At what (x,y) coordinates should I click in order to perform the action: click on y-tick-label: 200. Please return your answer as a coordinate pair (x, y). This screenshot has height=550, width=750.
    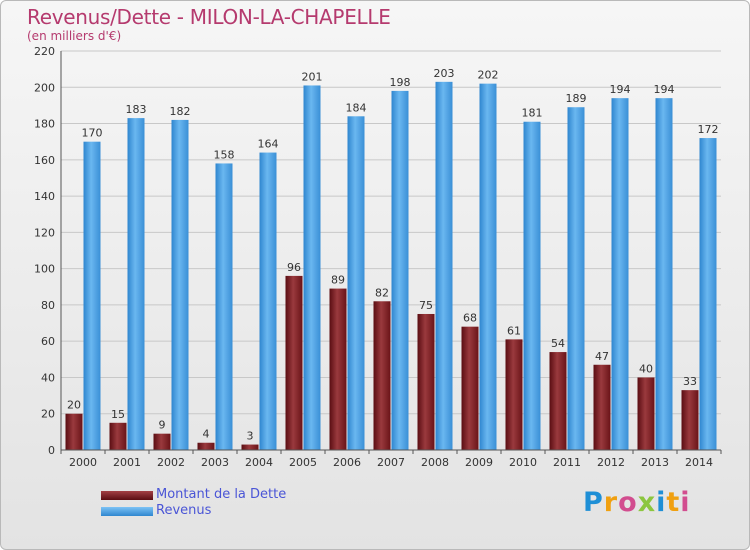
    Looking at the image, I should click on (44, 87).